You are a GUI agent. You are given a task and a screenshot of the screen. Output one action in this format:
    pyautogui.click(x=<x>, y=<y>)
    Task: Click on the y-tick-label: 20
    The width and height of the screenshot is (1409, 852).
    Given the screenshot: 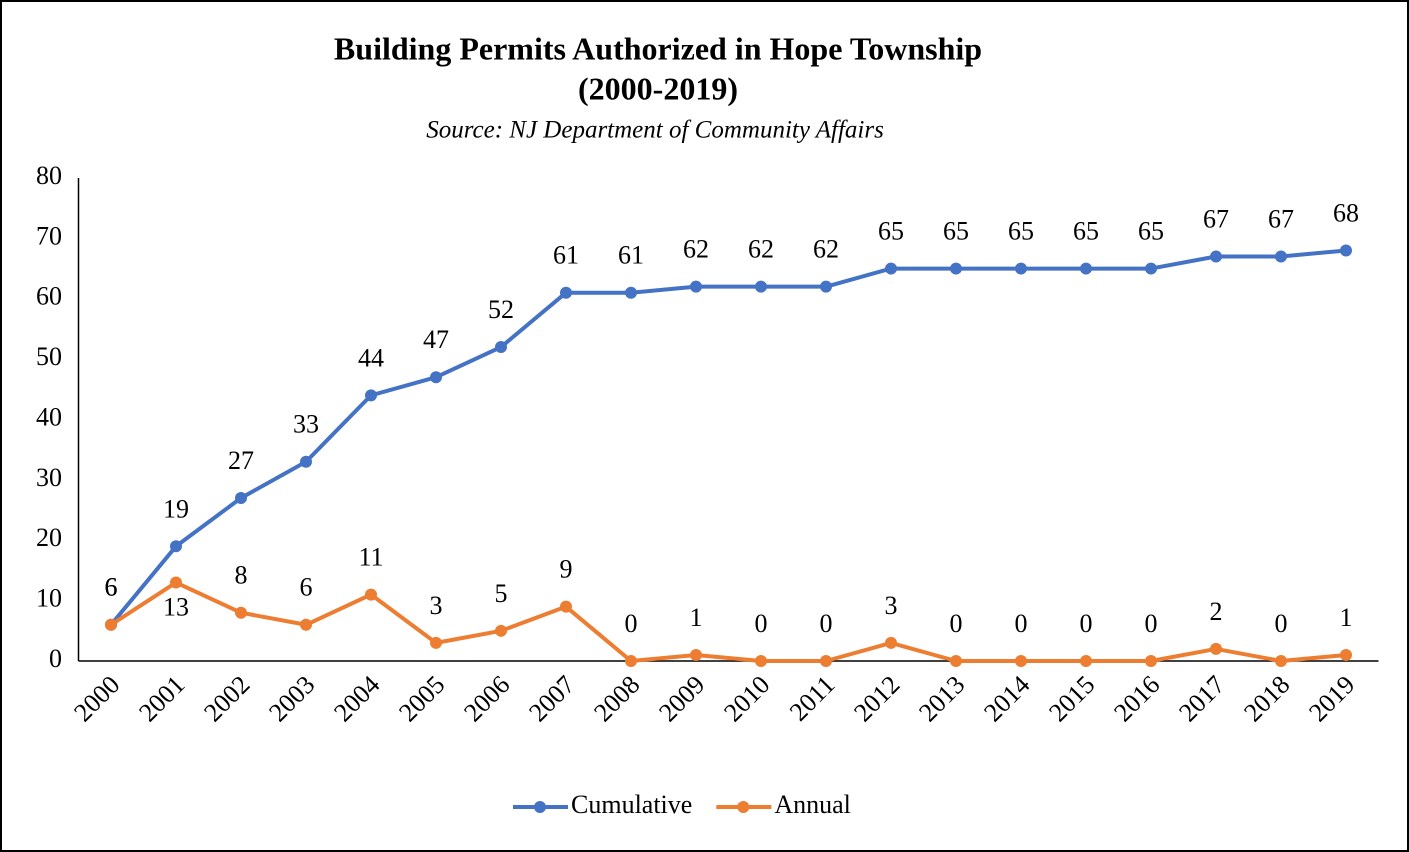 What is the action you would take?
    pyautogui.click(x=49, y=537)
    